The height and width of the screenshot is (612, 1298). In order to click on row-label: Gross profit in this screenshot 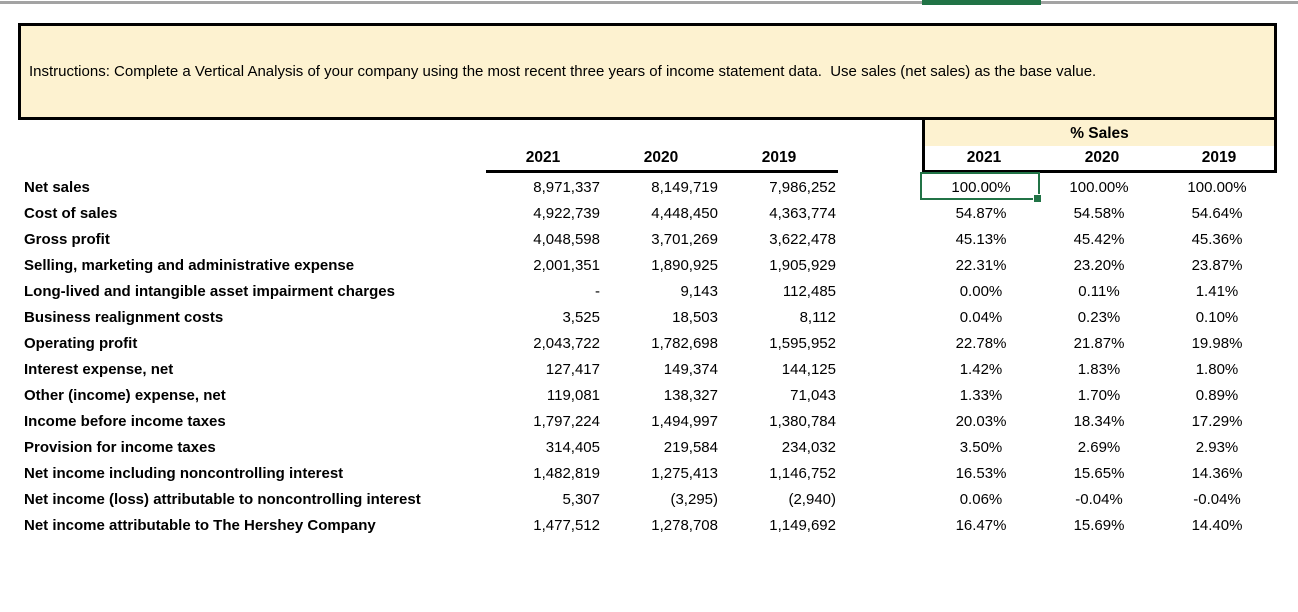, I will do `click(67, 239)`.